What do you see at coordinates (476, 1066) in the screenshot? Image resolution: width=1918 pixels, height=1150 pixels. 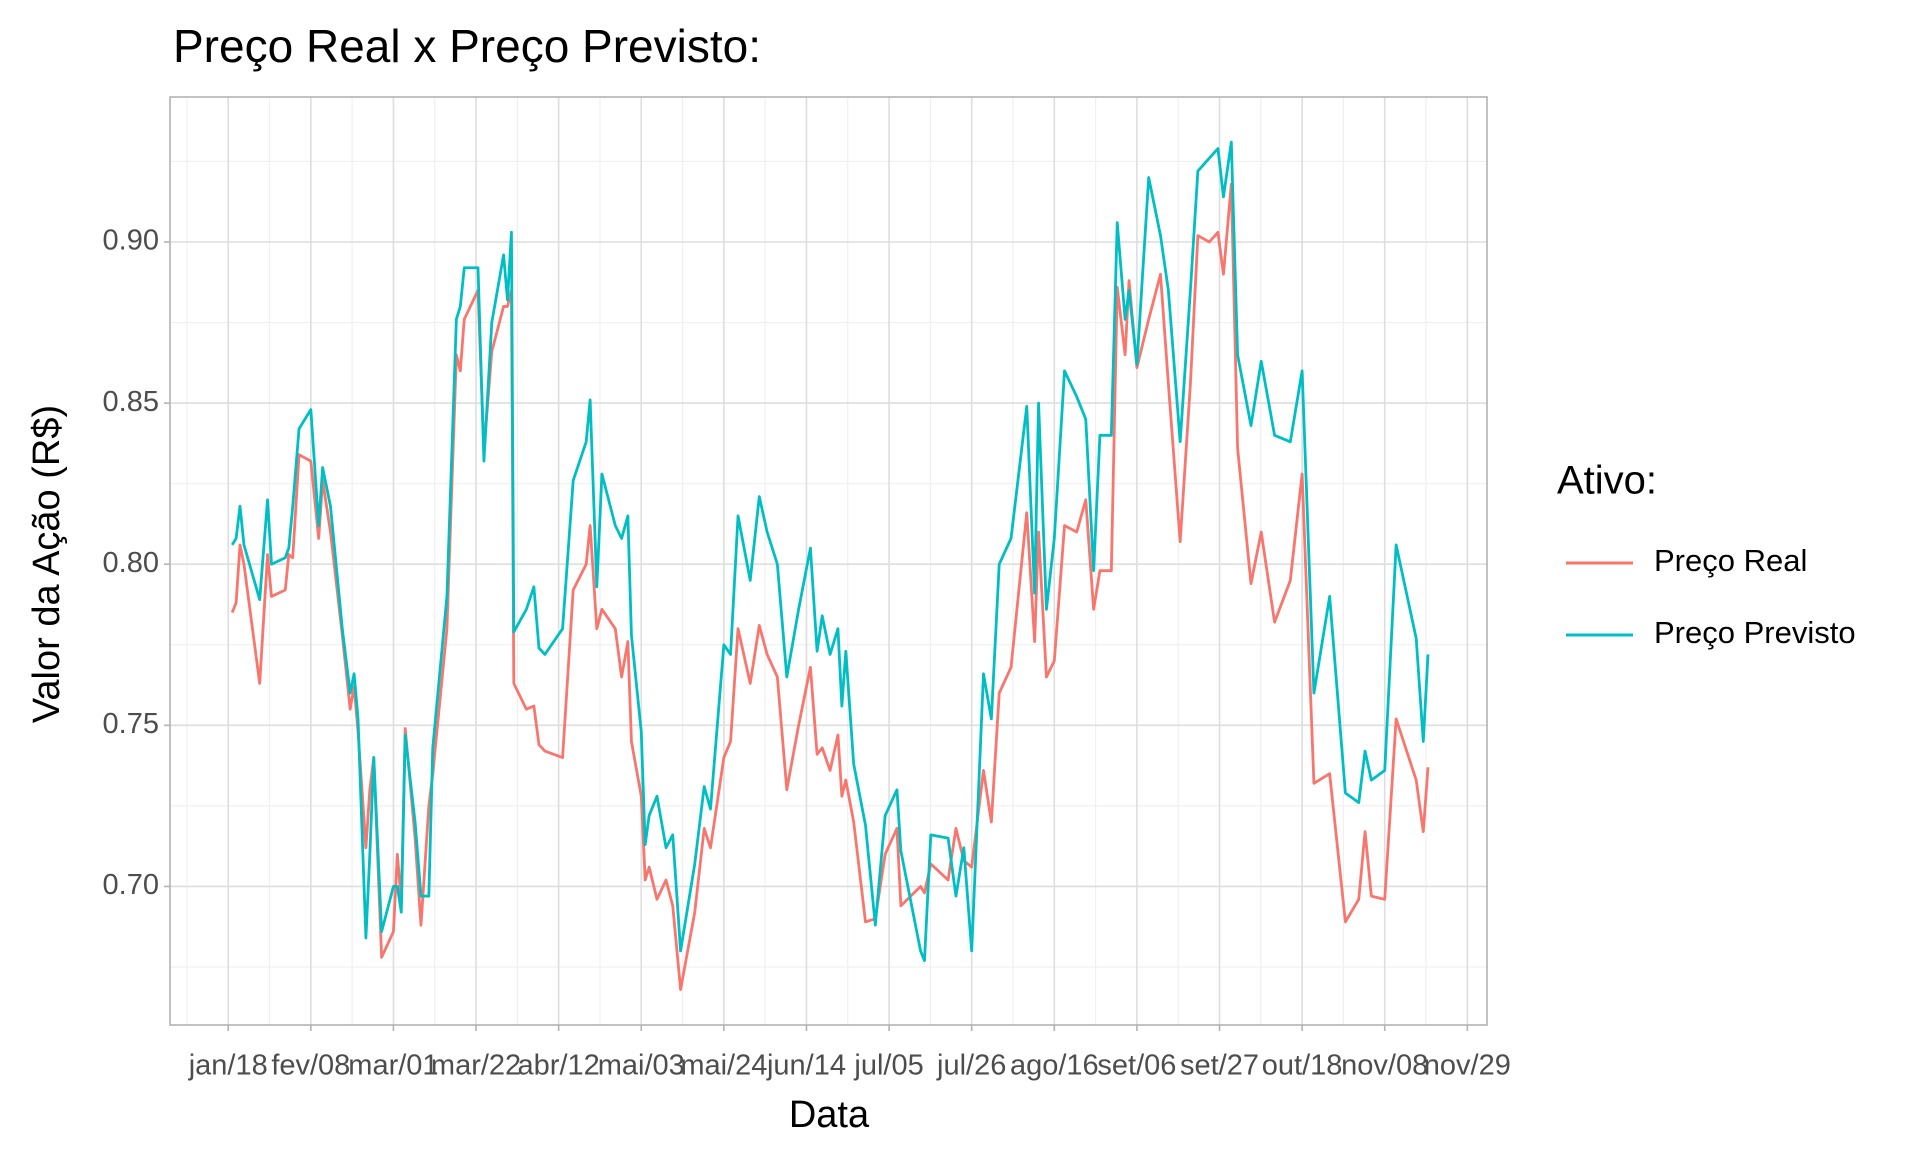 I see `x-tick-label: mar/22` at bounding box center [476, 1066].